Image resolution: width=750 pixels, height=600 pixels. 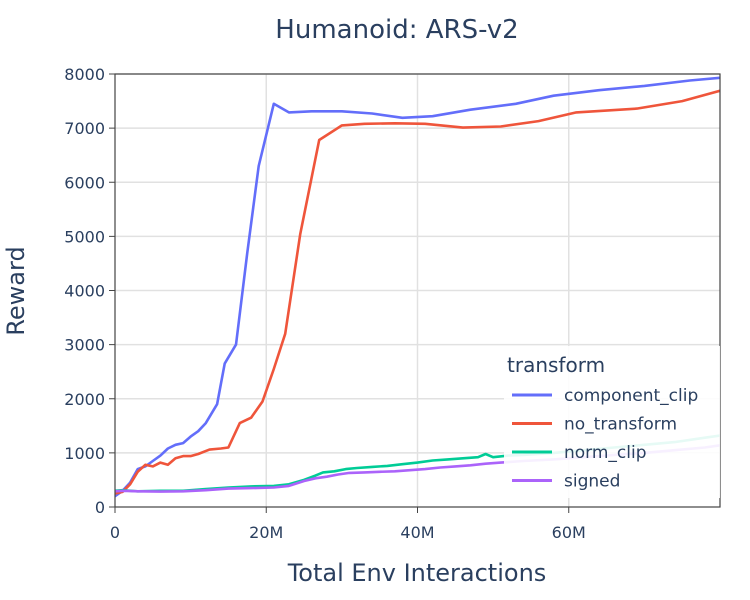 I want to click on y-tick-label: 1000, so click(x=84, y=453).